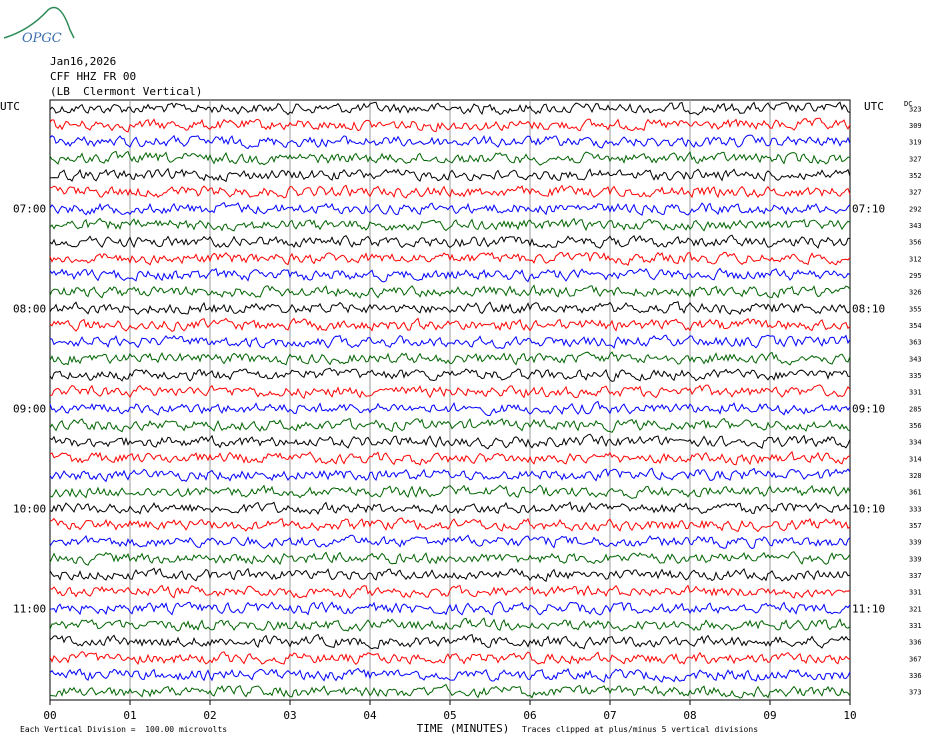 The width and height of the screenshot is (930, 744). Describe the element at coordinates (868, 208) in the screenshot. I see `right-hour-label: 07:10` at that location.